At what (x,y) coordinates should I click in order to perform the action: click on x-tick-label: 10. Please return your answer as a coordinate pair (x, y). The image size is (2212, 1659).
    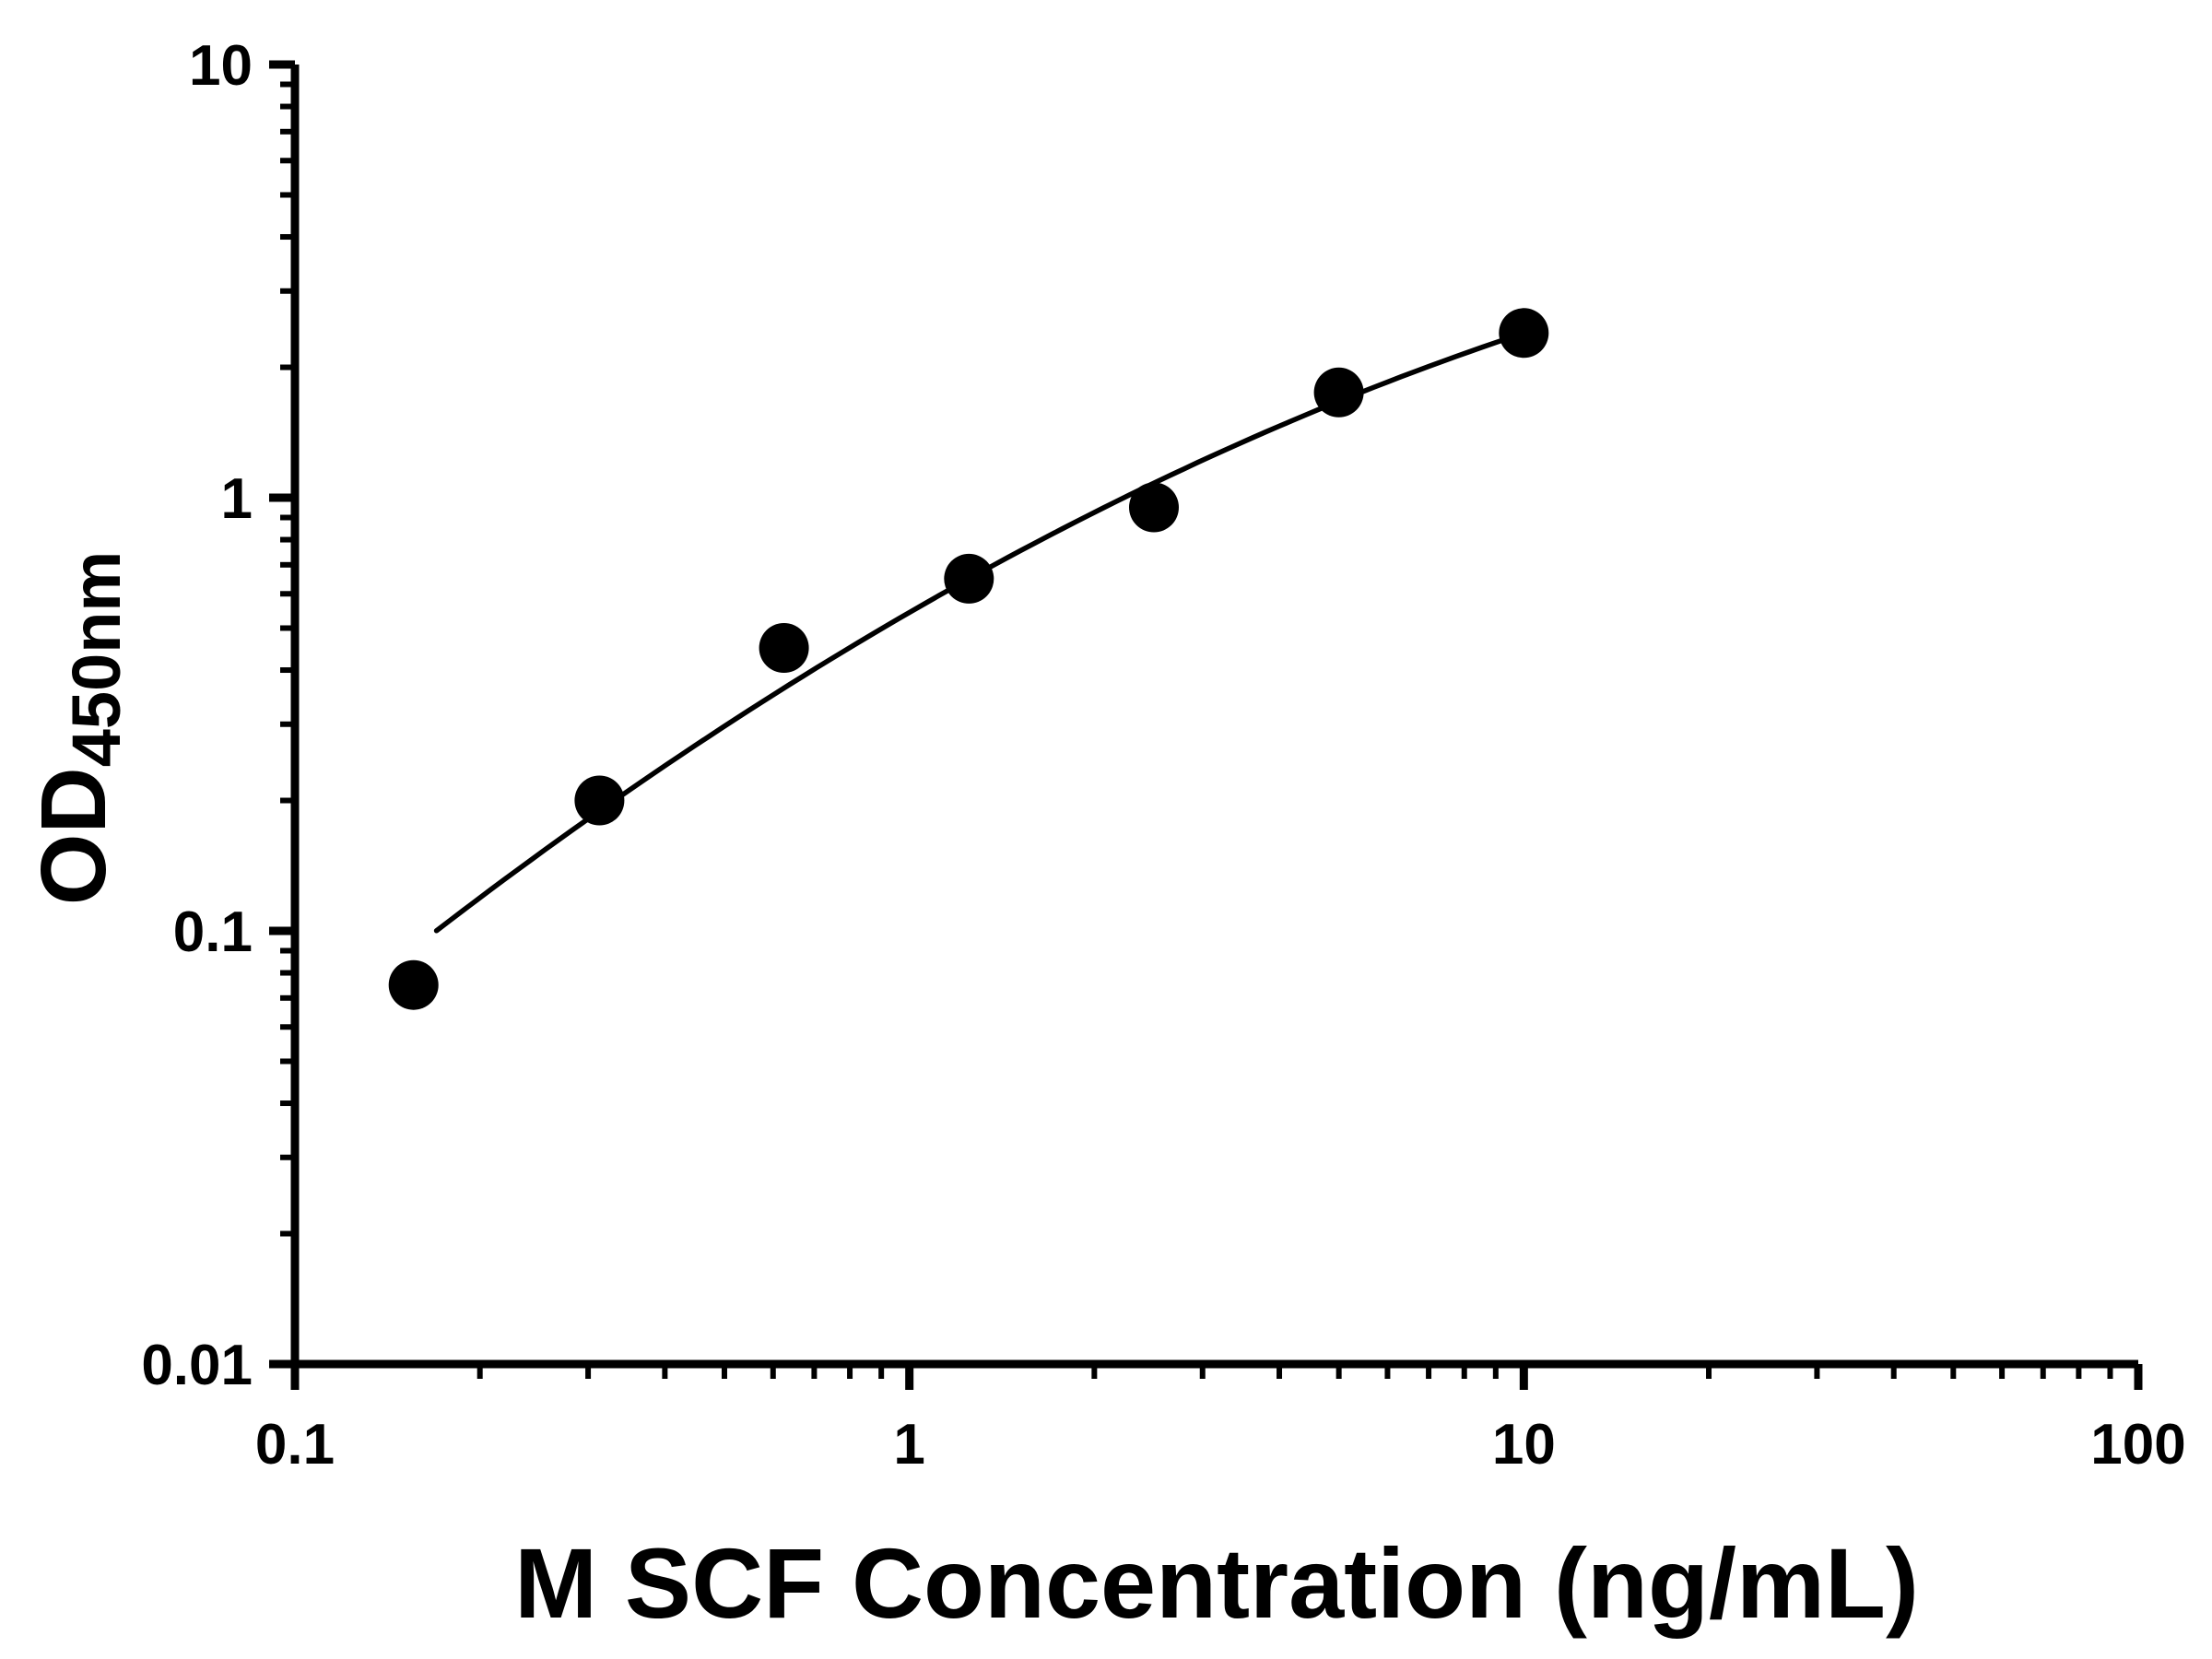
    Looking at the image, I should click on (1524, 1445).